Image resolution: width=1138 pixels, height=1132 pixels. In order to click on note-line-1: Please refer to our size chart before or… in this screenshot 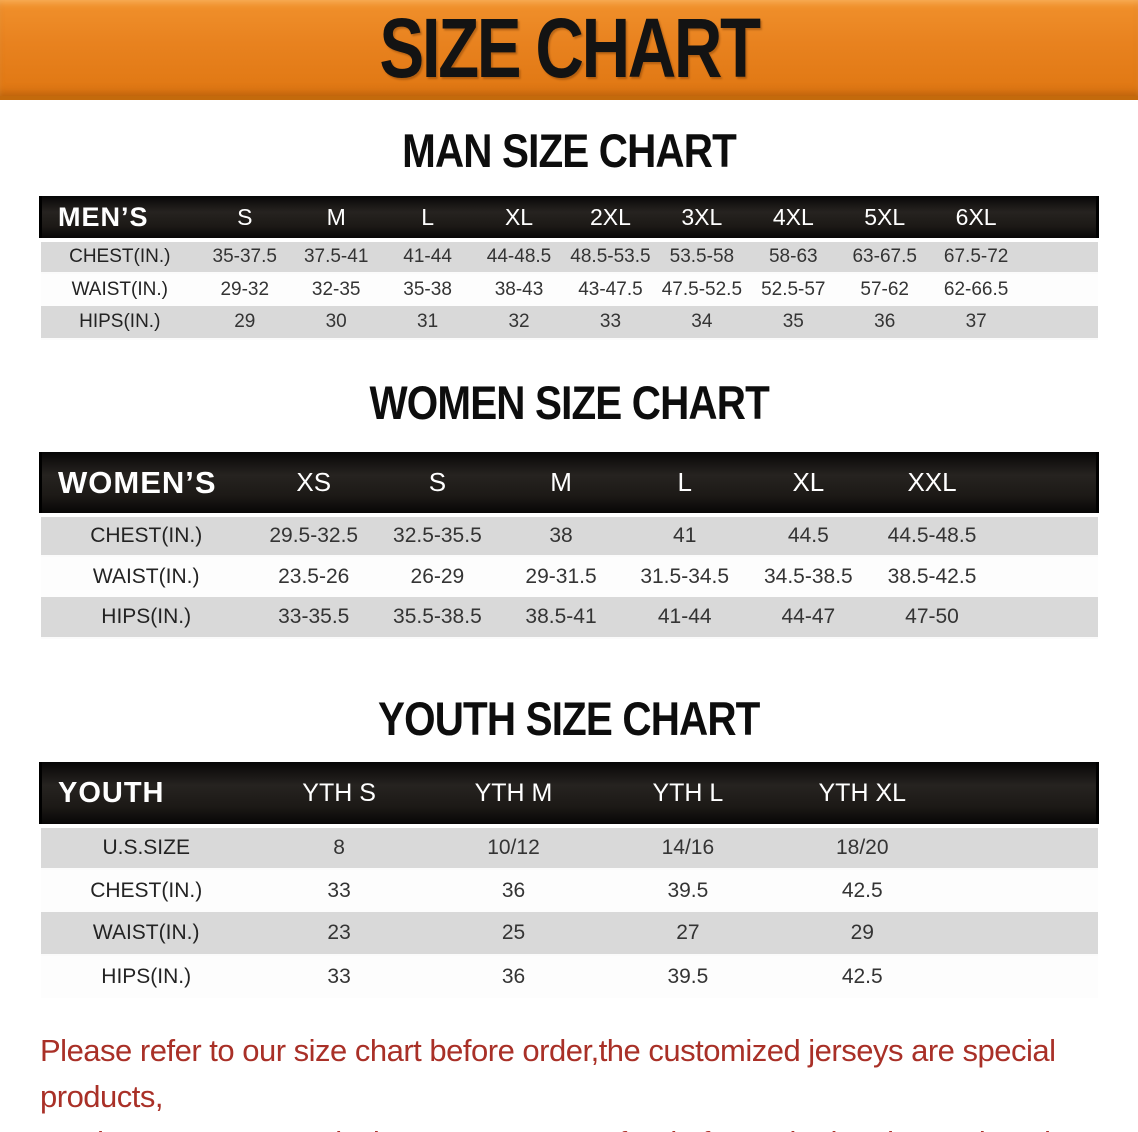, I will do `click(548, 1073)`.